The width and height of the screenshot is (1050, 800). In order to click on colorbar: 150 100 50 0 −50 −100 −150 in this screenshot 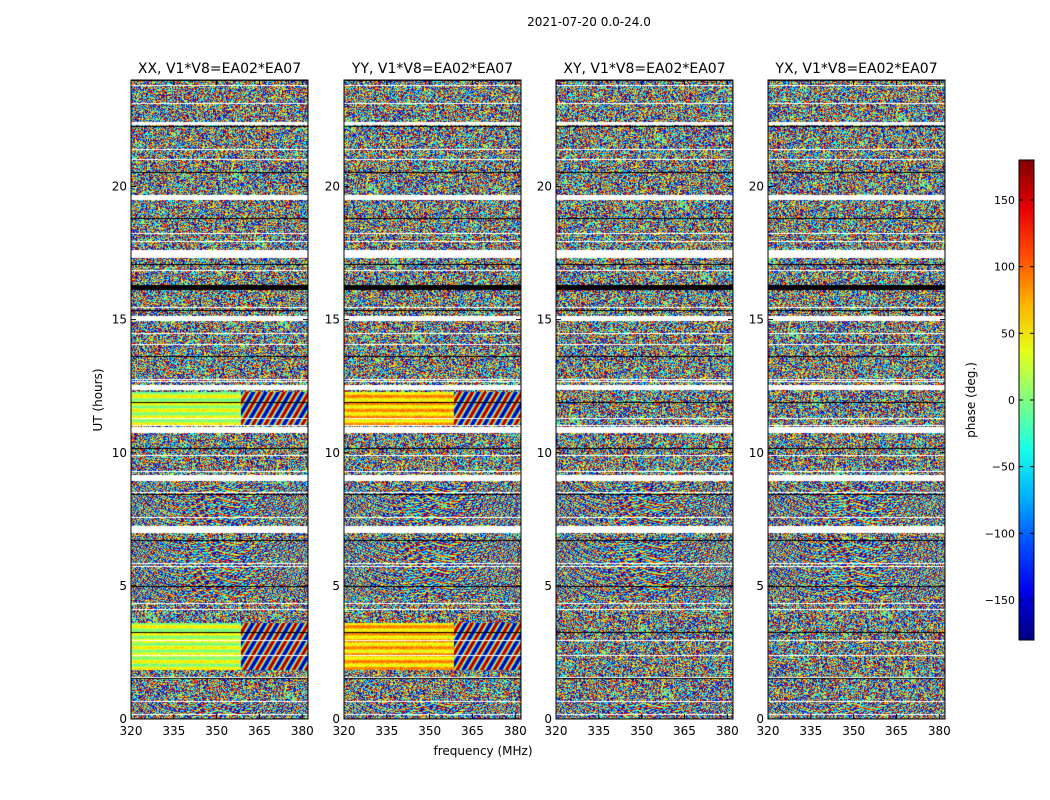, I will do `click(1010, 400)`.